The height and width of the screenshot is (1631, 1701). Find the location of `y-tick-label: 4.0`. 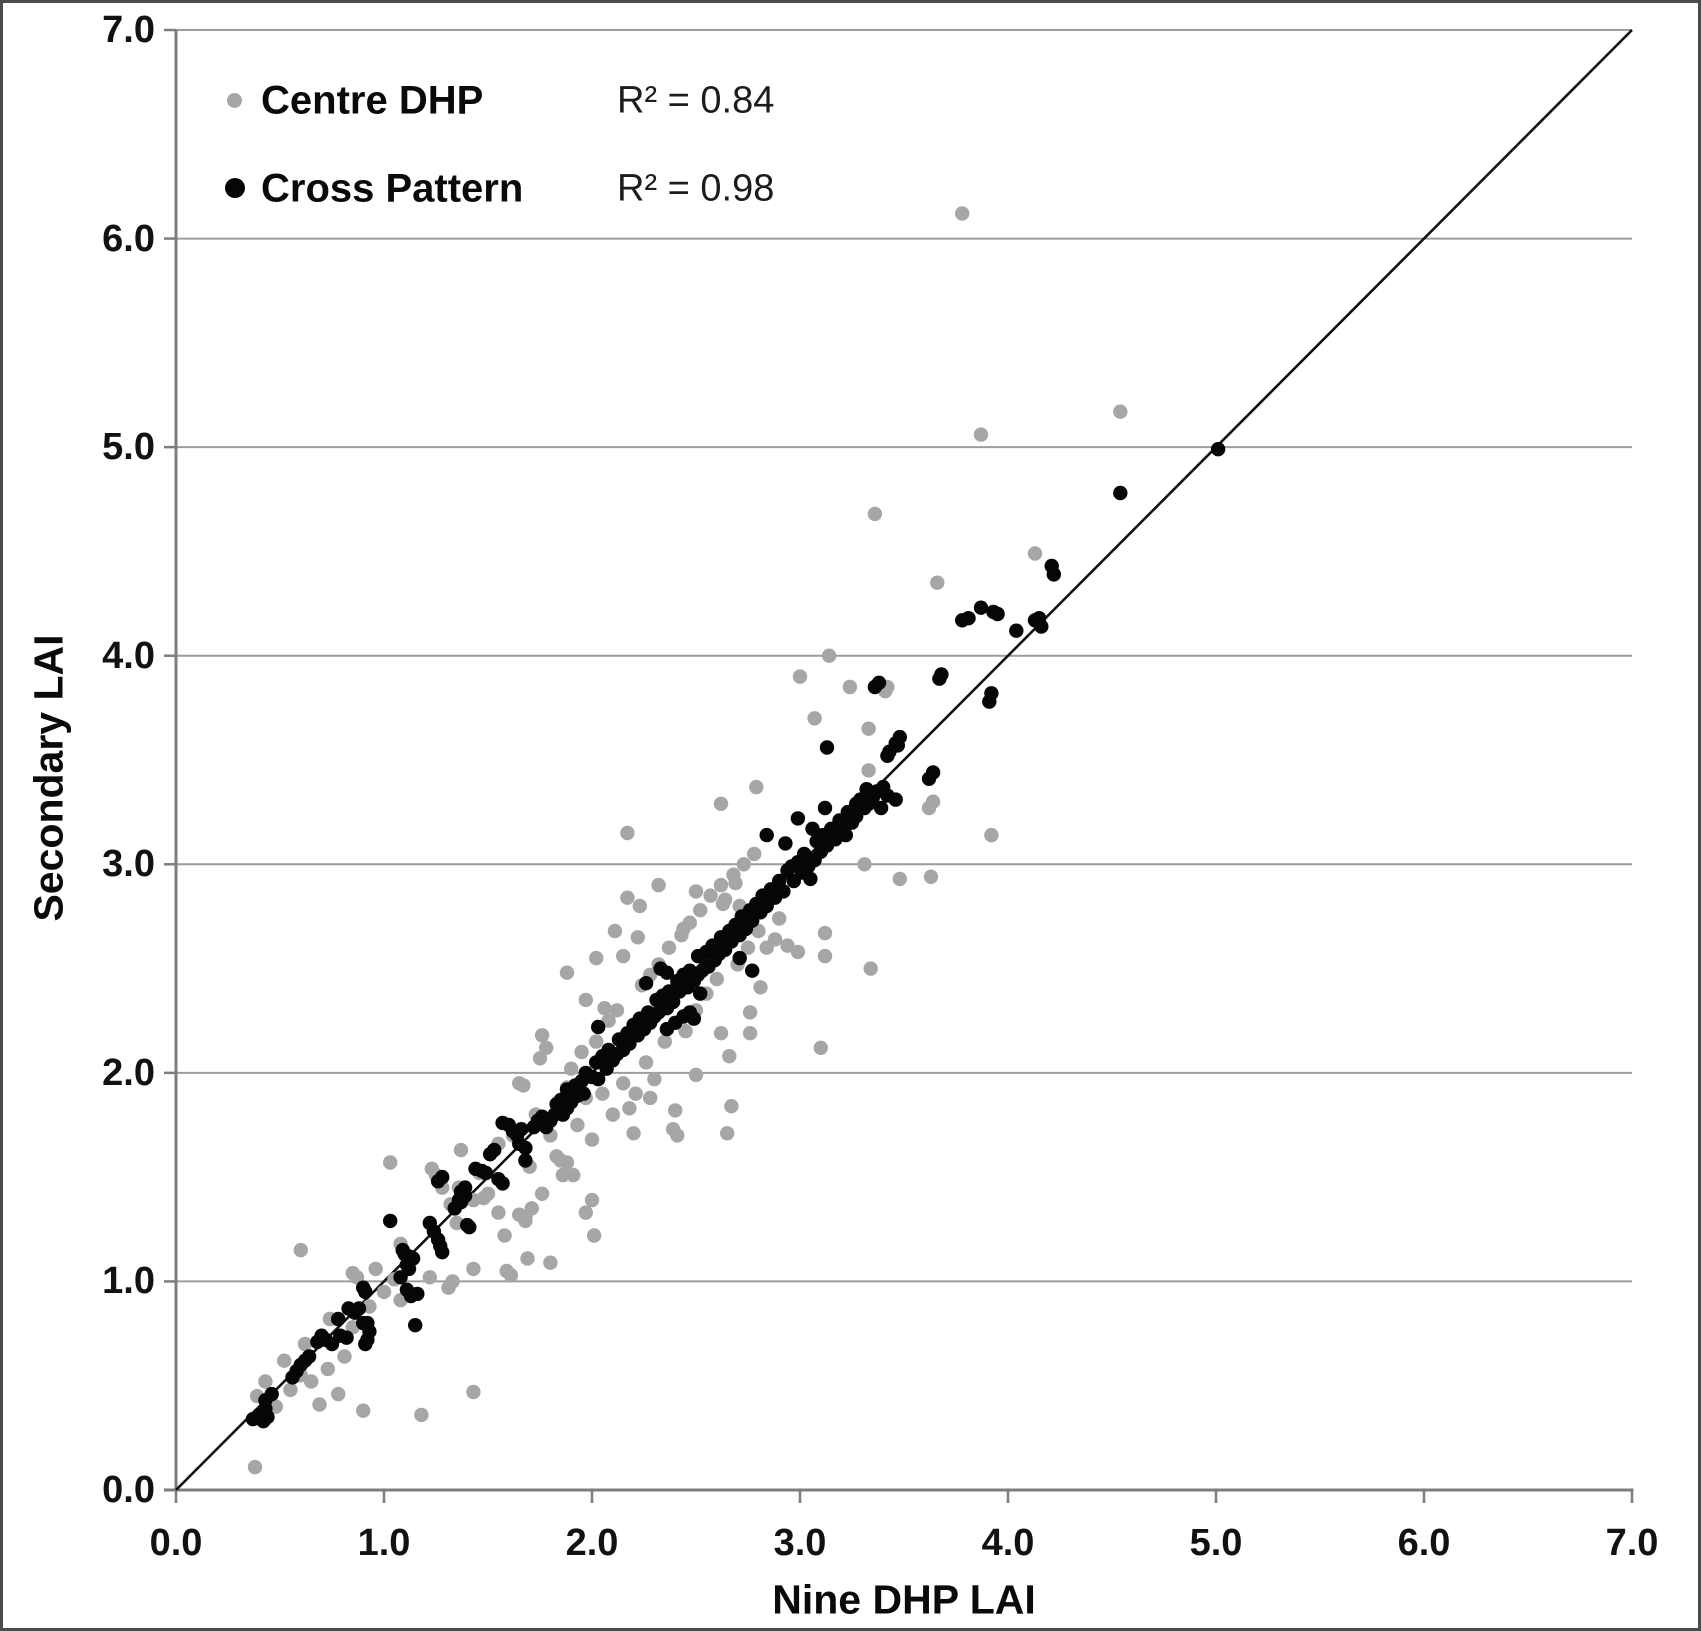

y-tick-label: 4.0 is located at coordinates (128, 655).